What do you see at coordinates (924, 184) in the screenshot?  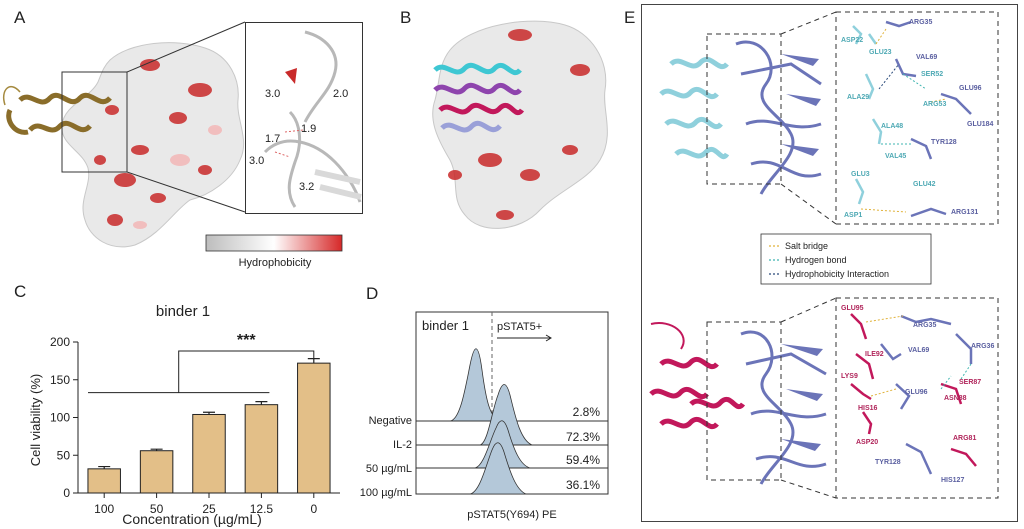 I see `residue-label: GLU42` at bounding box center [924, 184].